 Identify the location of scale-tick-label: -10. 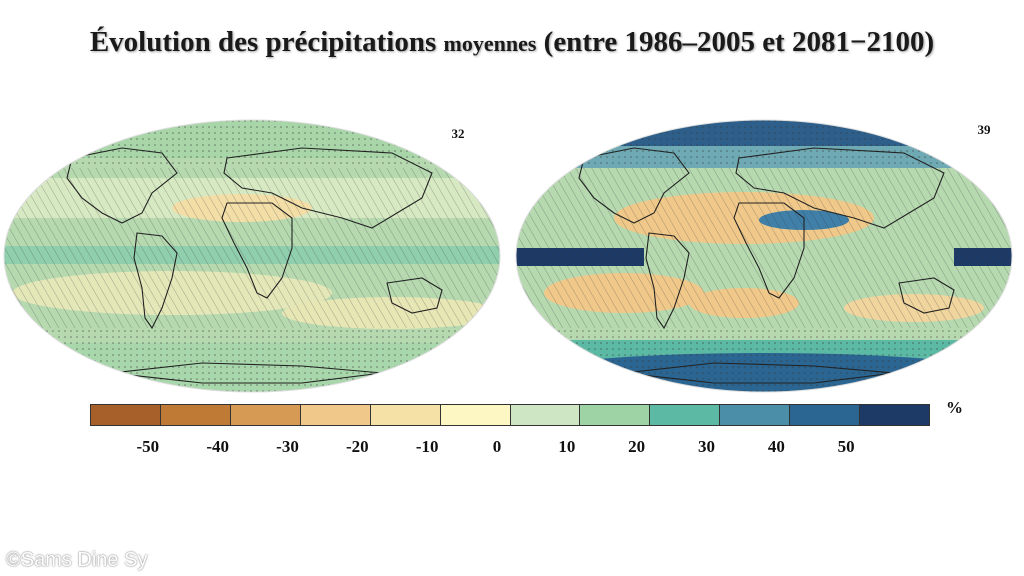
(427, 446).